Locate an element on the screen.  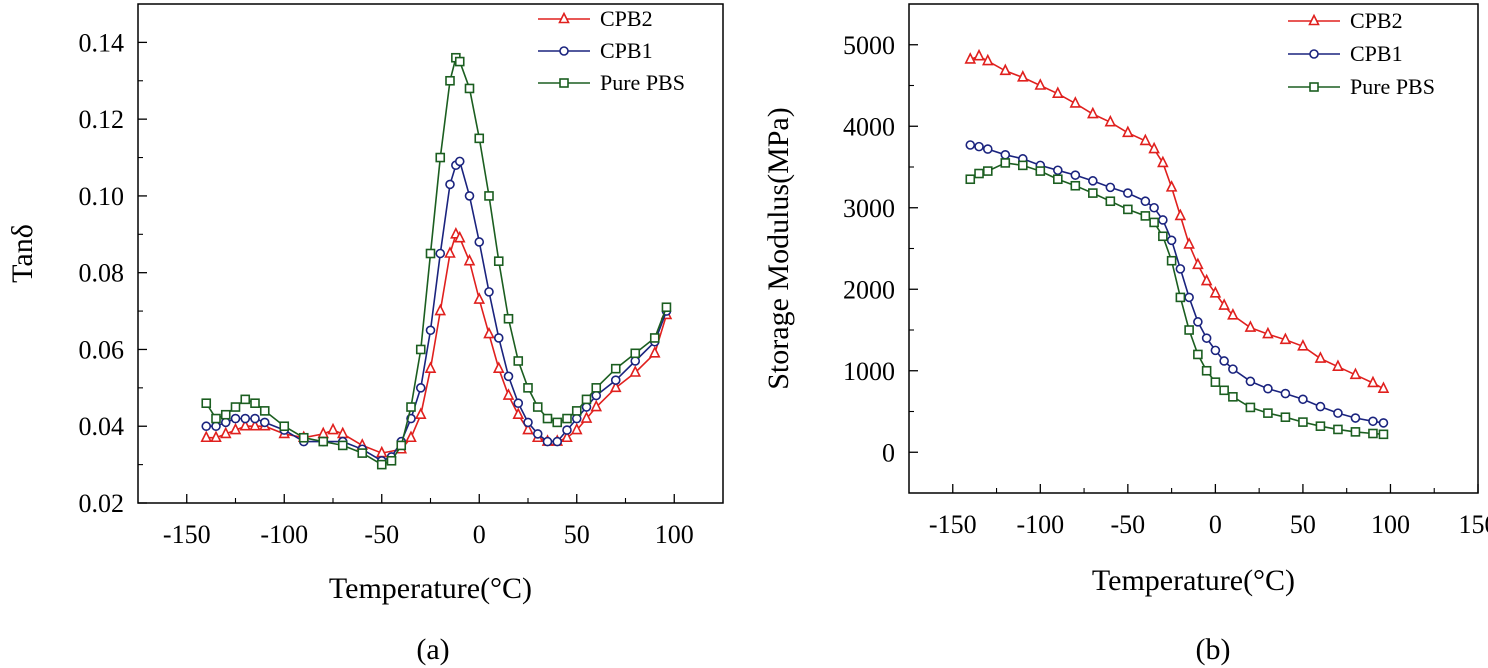
x-tick-label: -50 is located at coordinates (1128, 524).